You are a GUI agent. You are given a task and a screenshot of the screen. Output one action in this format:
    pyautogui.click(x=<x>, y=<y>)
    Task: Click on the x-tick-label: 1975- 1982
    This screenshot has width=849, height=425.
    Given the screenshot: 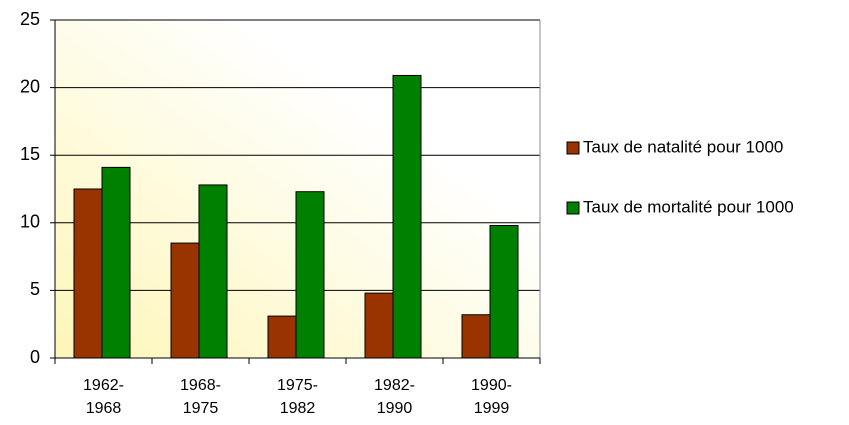 What is the action you would take?
    pyautogui.click(x=297, y=397)
    